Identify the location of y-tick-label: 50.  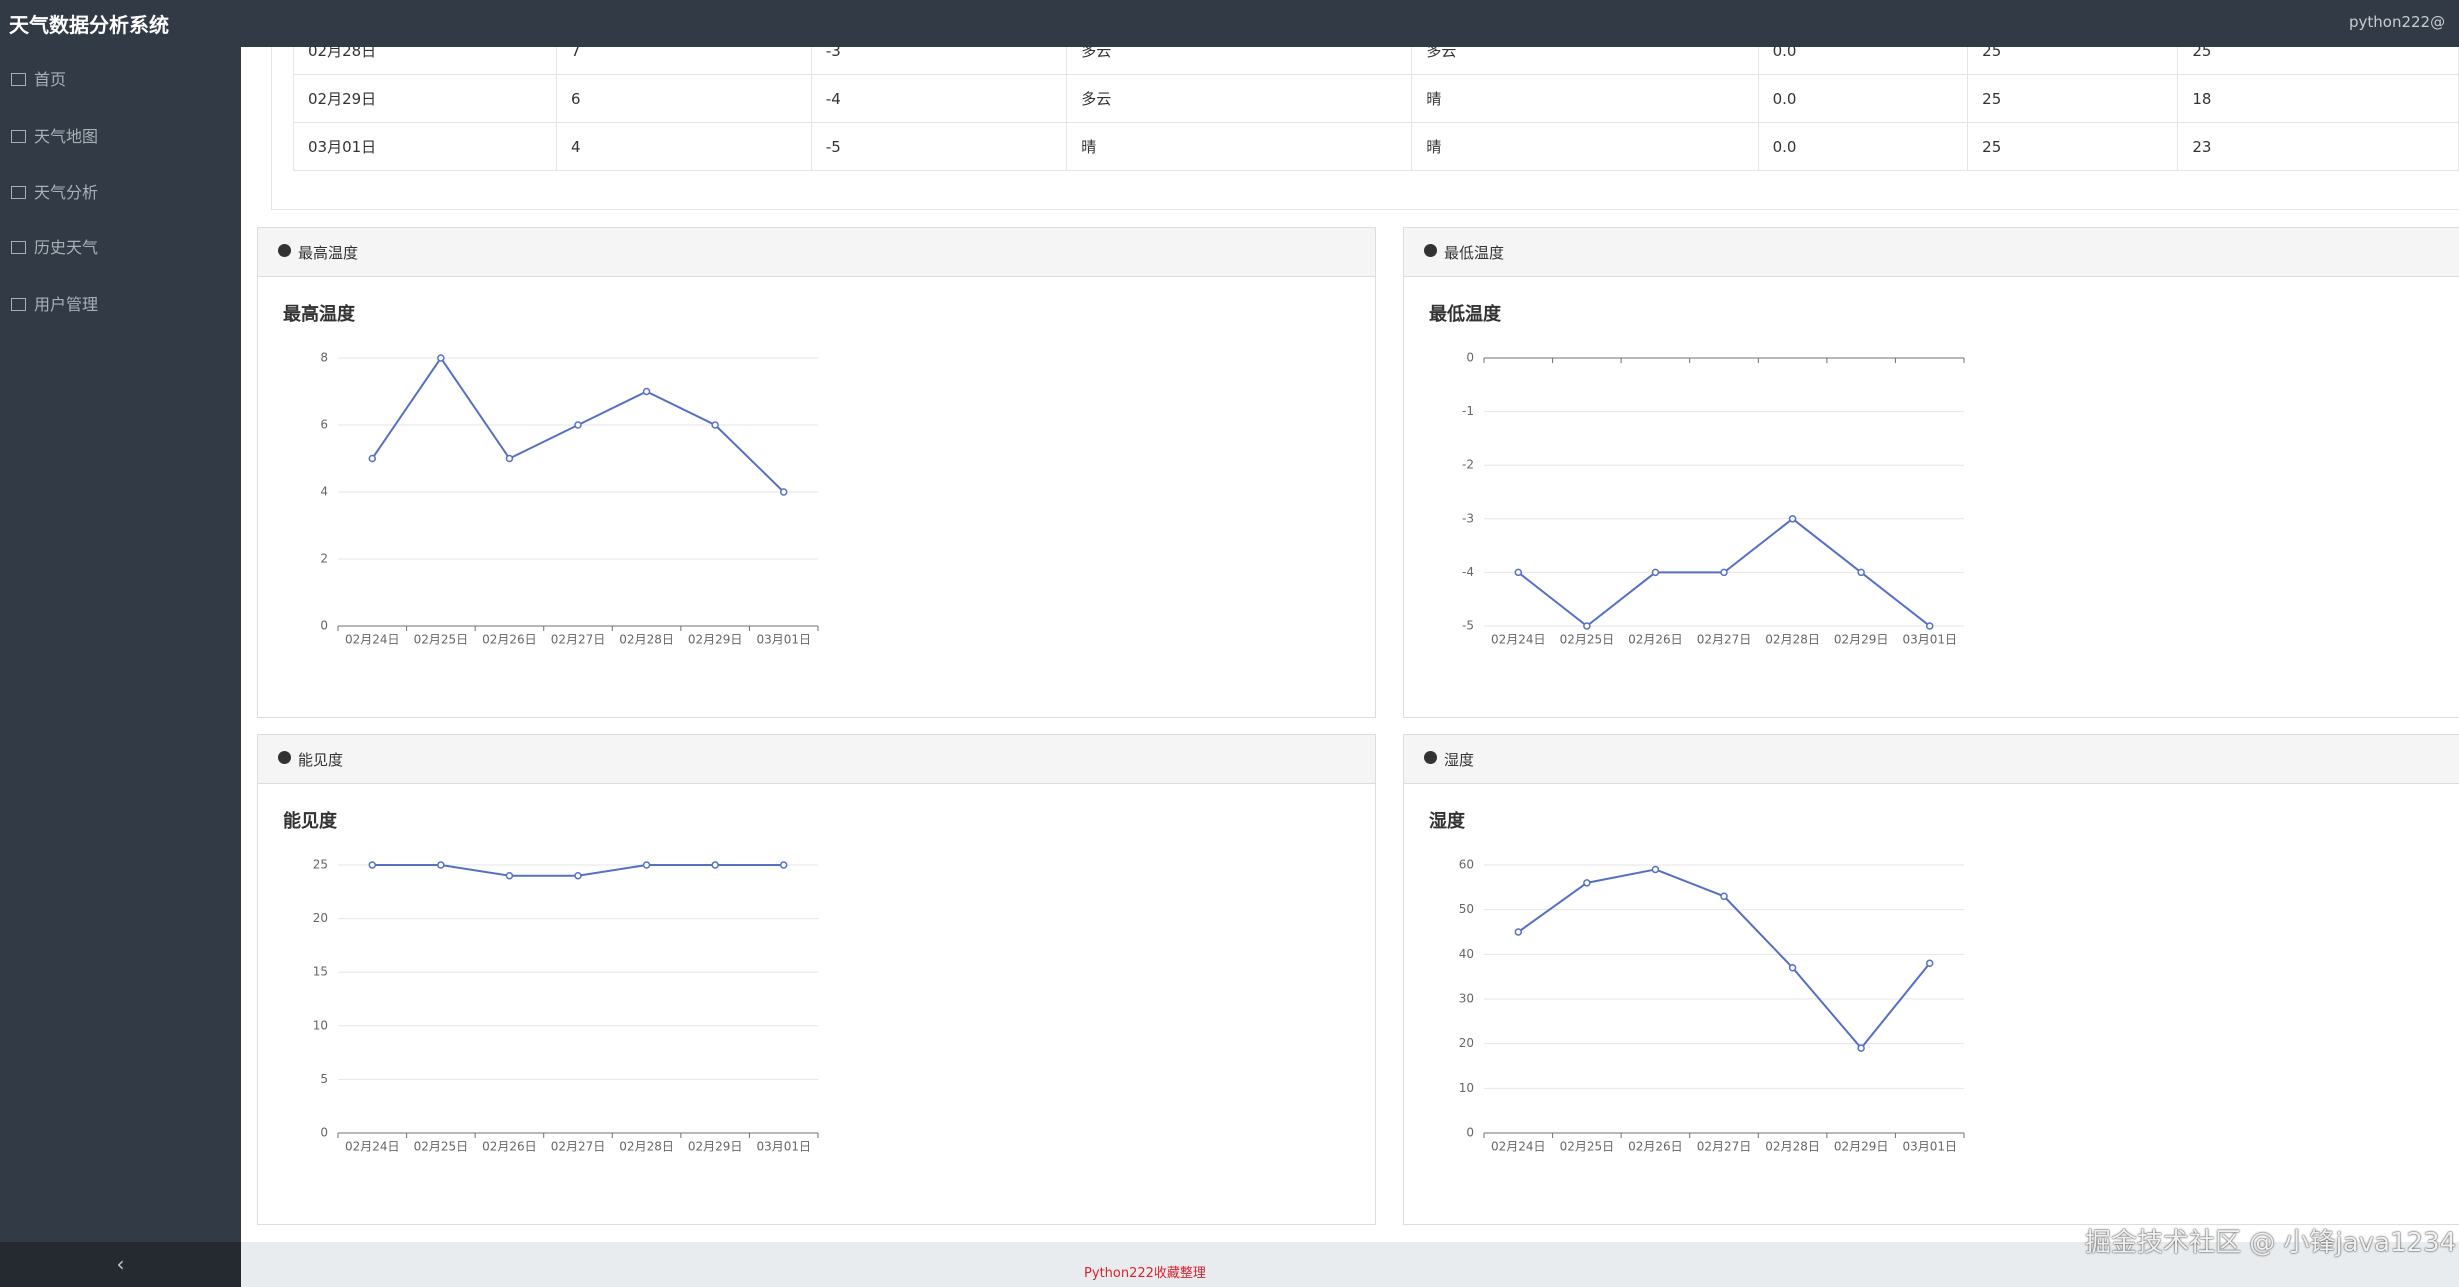
(1466, 909).